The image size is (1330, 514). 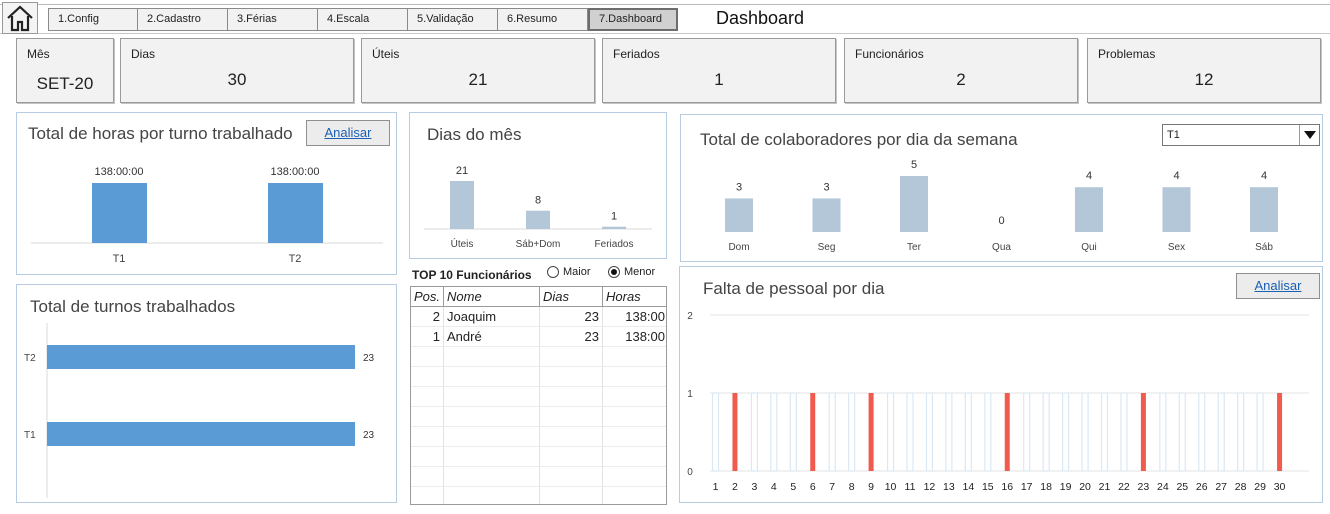 I want to click on y-tick-label: 0, so click(x=690, y=472).